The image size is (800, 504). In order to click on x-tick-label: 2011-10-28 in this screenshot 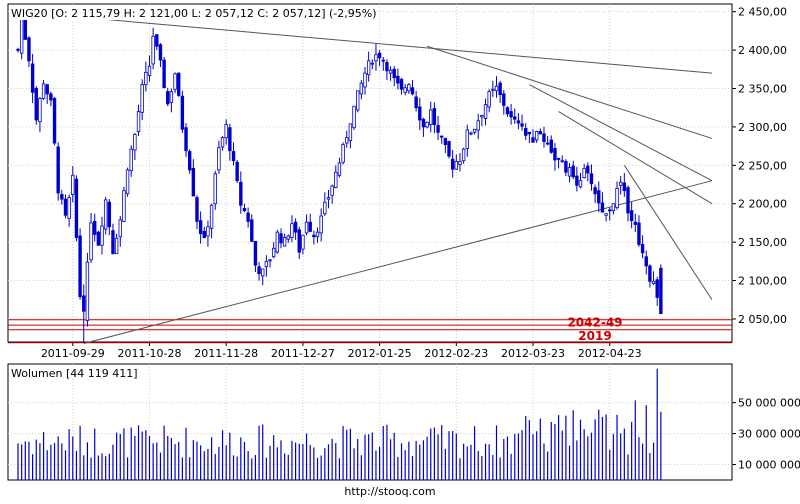, I will do `click(150, 353)`.